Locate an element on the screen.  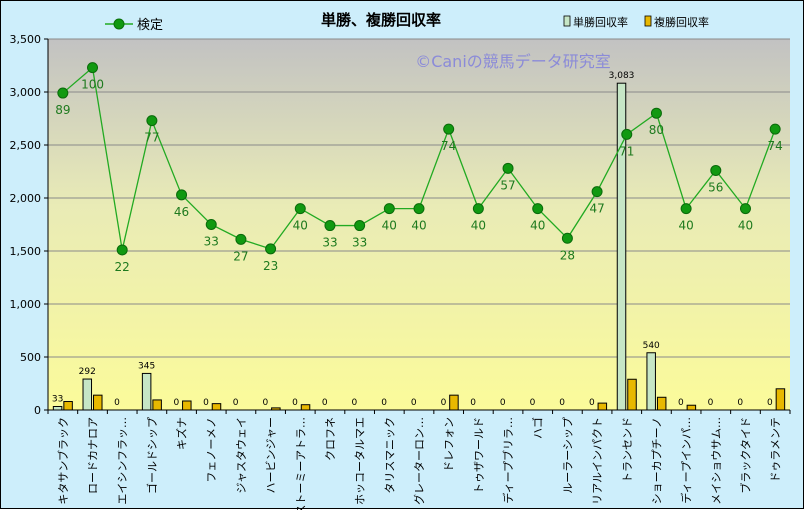
legend-place-swatch is located at coordinates (648, 21).